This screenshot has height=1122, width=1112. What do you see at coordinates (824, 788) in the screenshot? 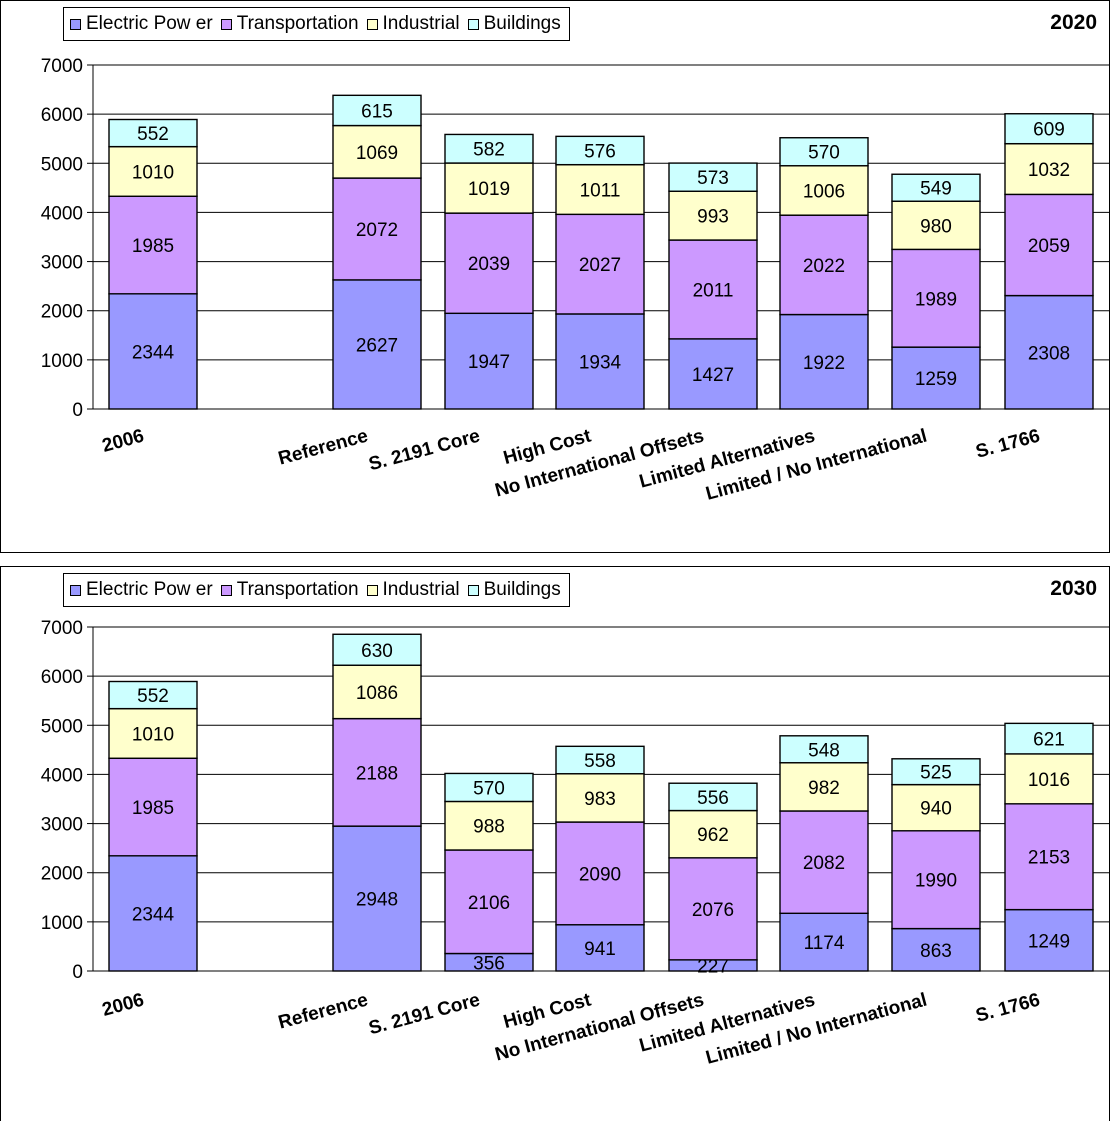
I see `data-label: 982` at bounding box center [824, 788].